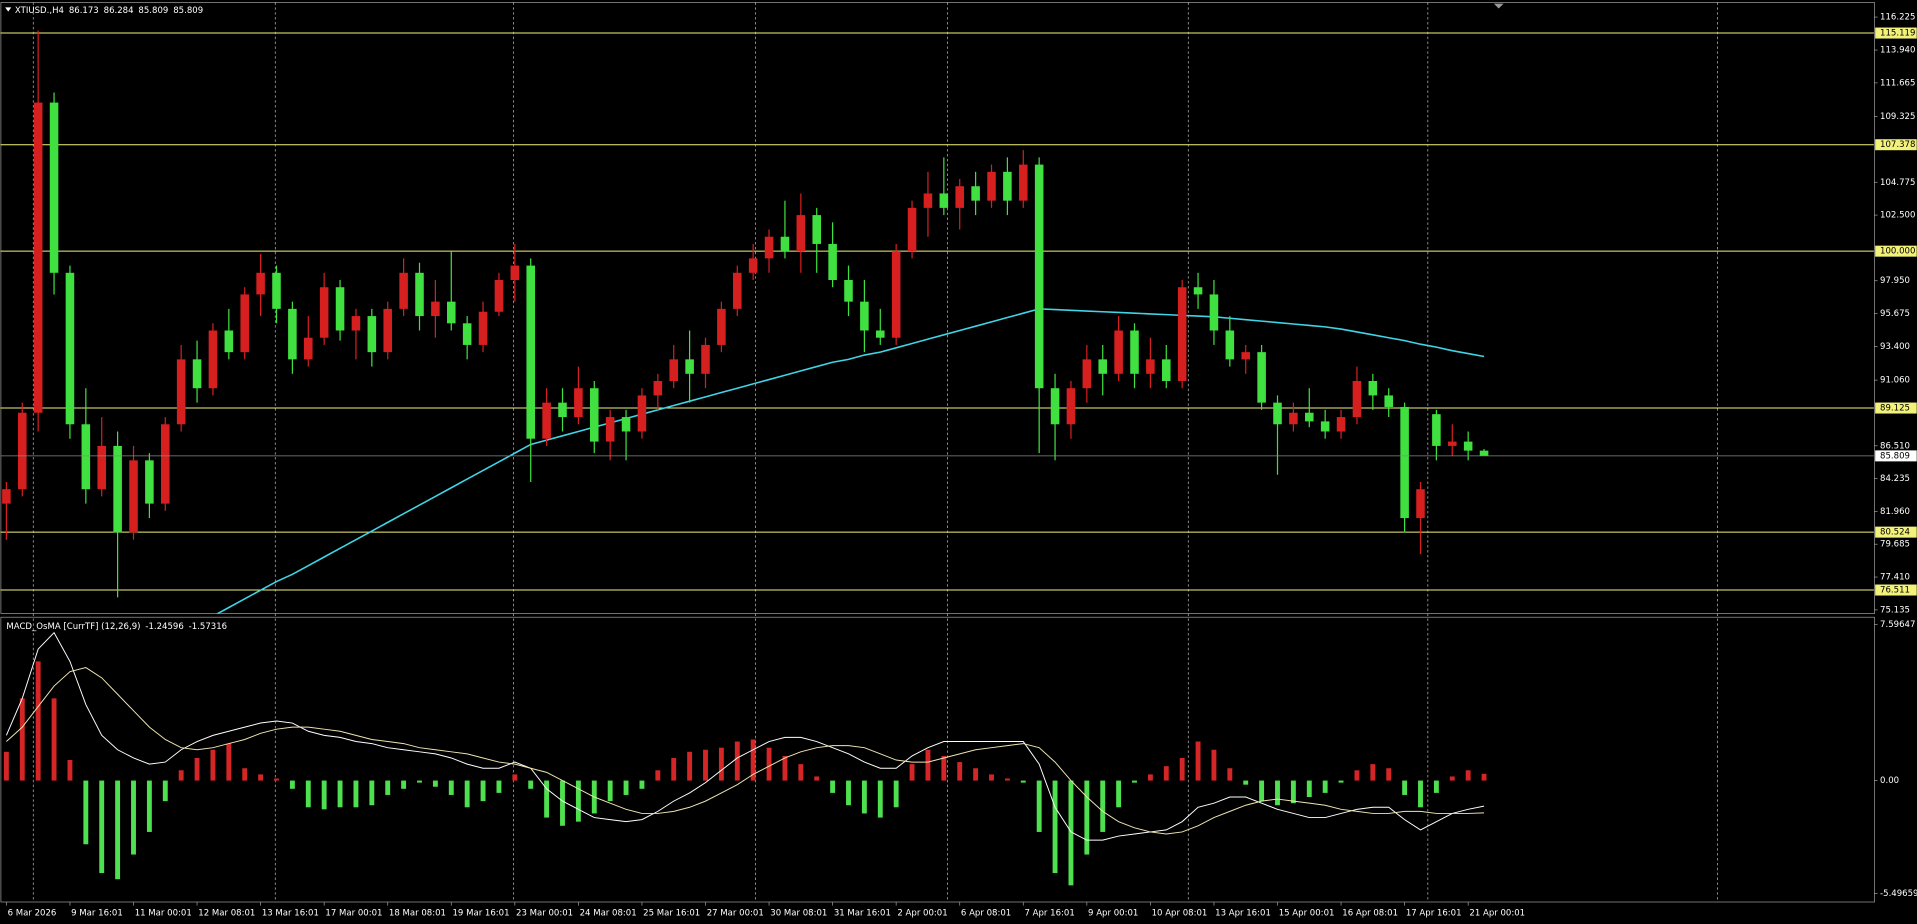 The height and width of the screenshot is (924, 1917). What do you see at coordinates (1113, 914) in the screenshot?
I see `x-tick-label: 9 Apr 00:01` at bounding box center [1113, 914].